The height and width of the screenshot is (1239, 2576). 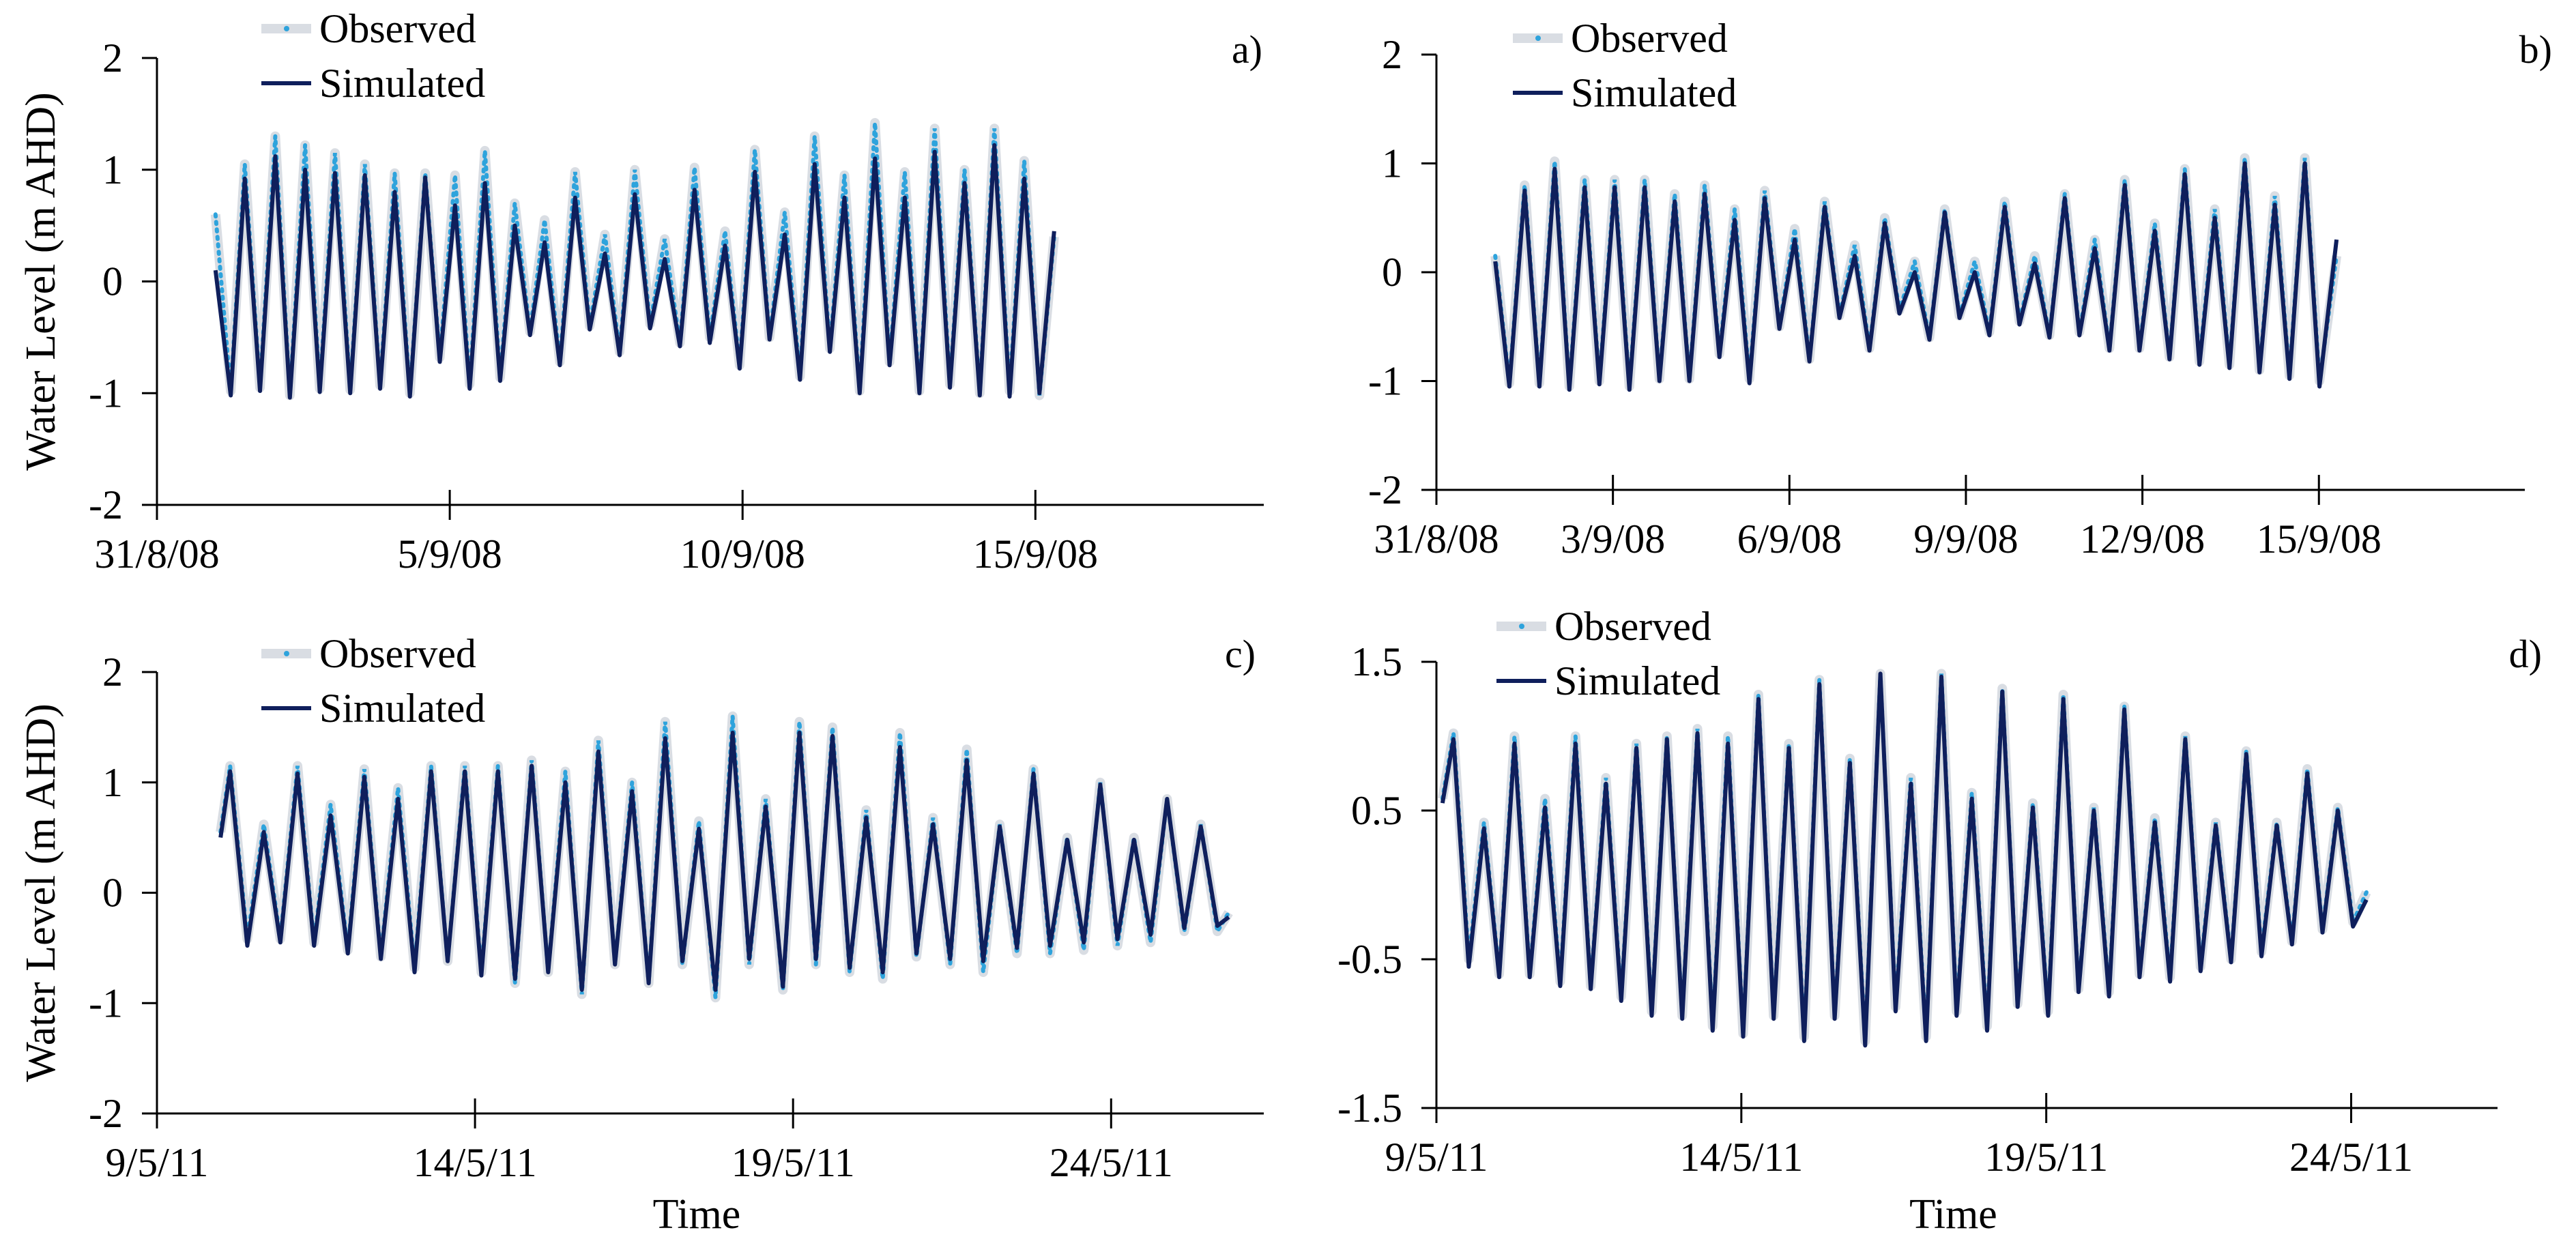 What do you see at coordinates (2142, 539) in the screenshot?
I see `x-tick-label: 12/9/08` at bounding box center [2142, 539].